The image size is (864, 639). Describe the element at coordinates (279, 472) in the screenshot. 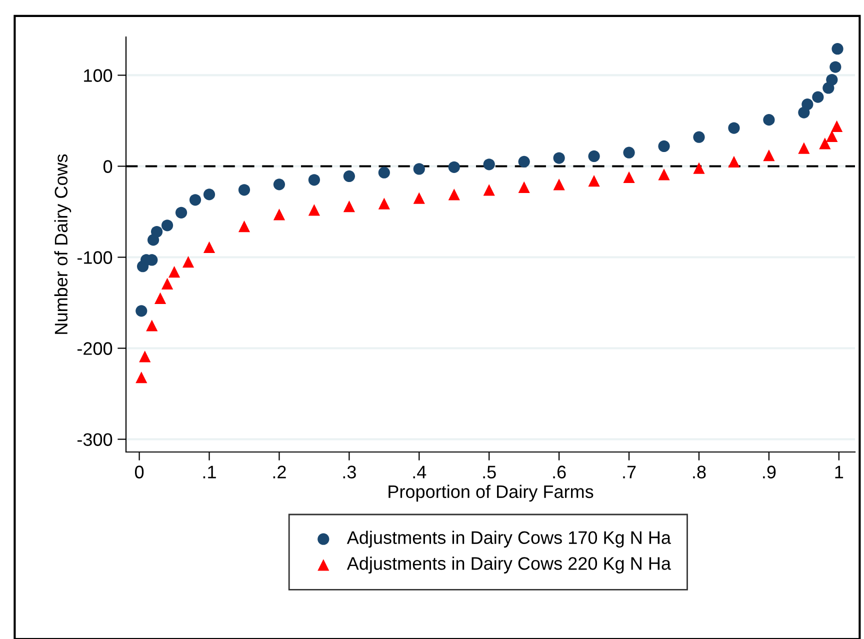

I see `x-tick-label: .2` at that location.